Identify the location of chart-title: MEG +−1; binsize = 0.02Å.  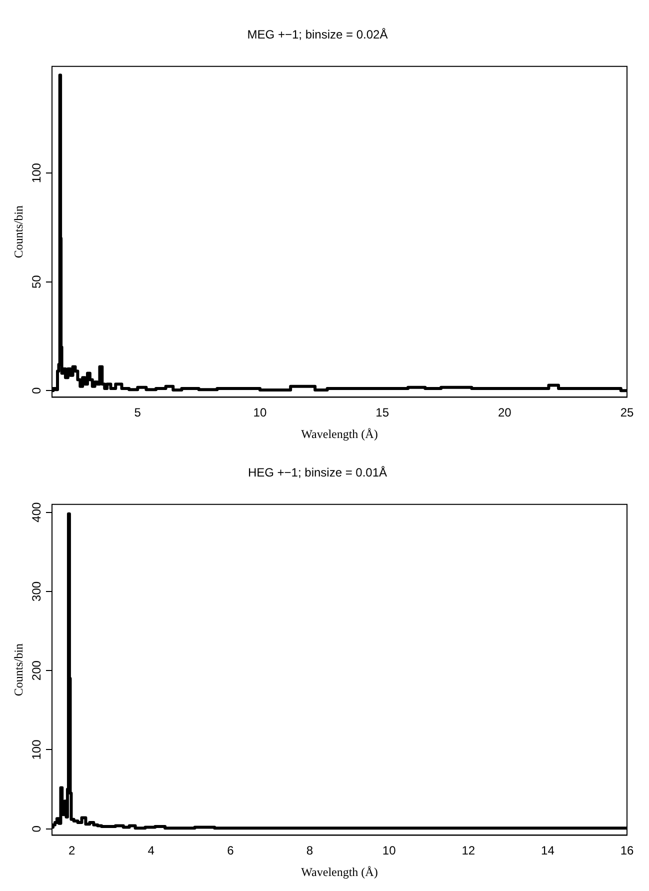
(317, 35).